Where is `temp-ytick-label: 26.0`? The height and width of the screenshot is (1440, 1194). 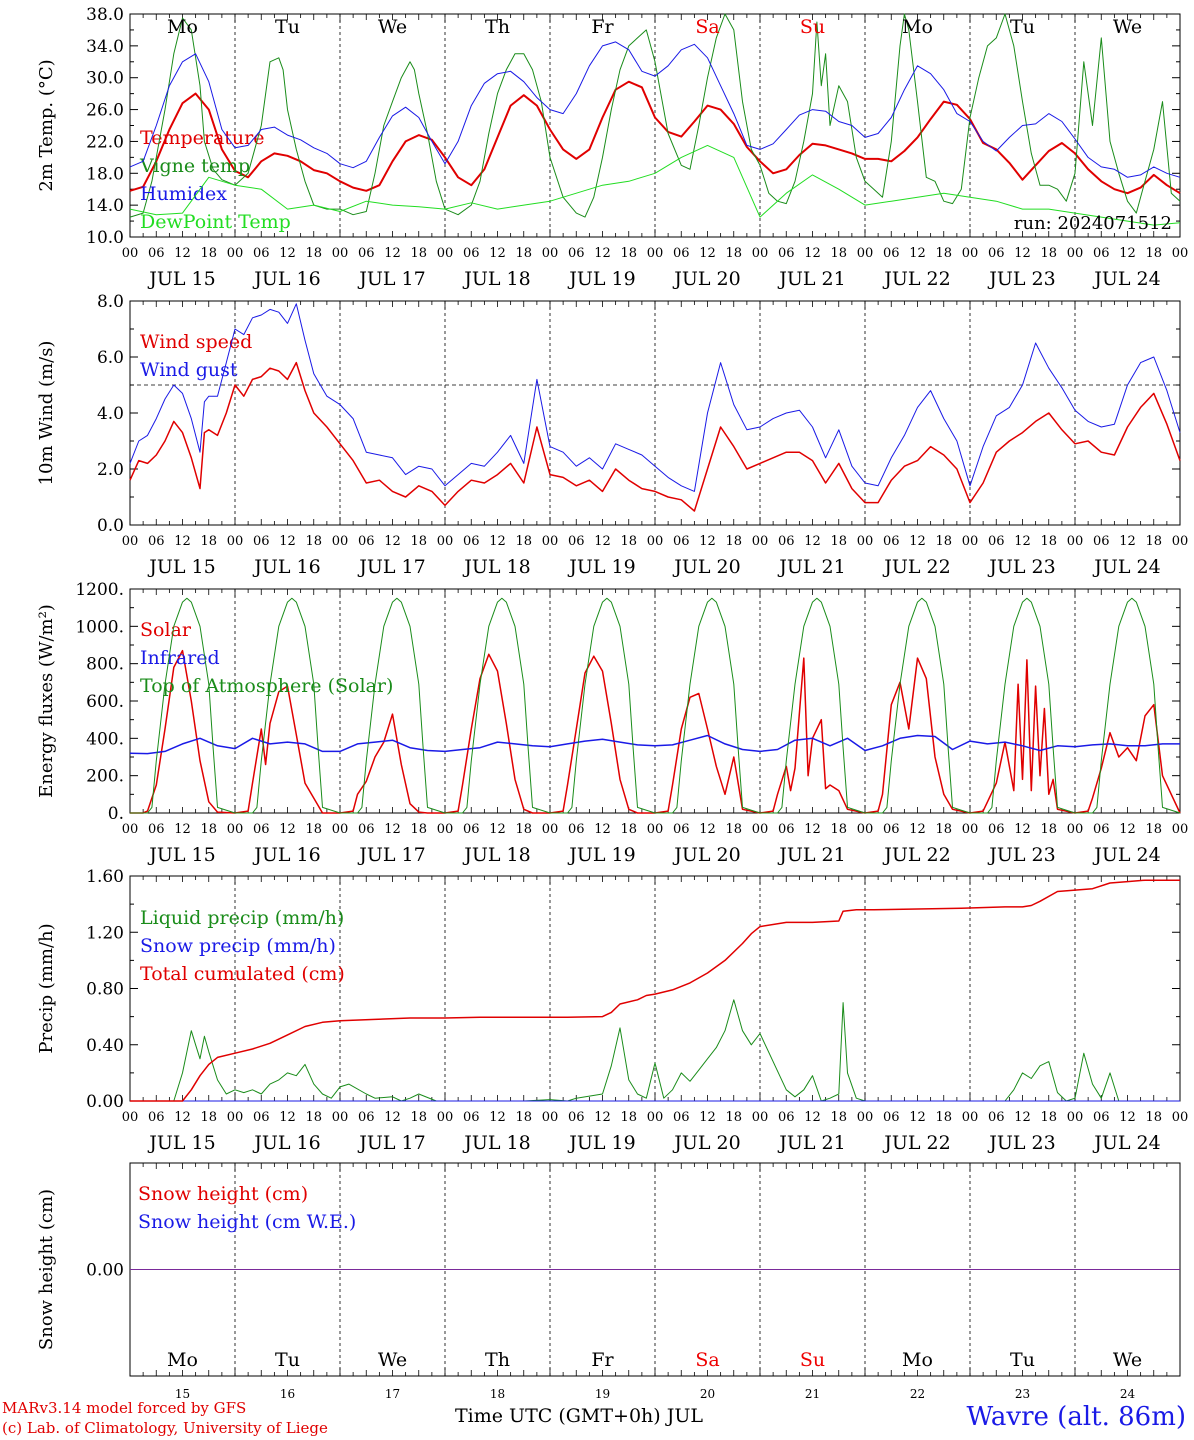 temp-ytick-label: 26.0 is located at coordinates (105, 111).